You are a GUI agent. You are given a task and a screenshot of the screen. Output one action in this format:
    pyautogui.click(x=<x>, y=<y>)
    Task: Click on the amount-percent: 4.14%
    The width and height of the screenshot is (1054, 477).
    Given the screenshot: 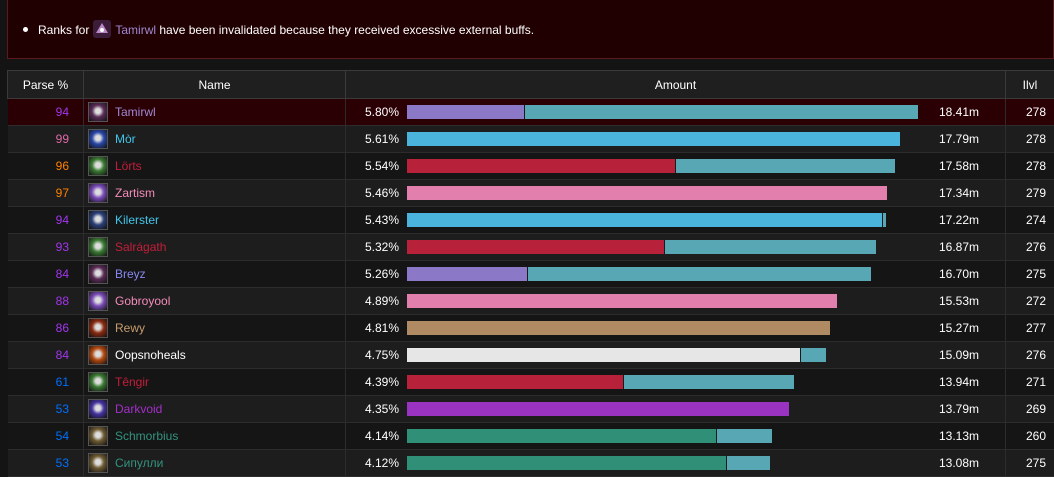 What is the action you would take?
    pyautogui.click(x=382, y=436)
    